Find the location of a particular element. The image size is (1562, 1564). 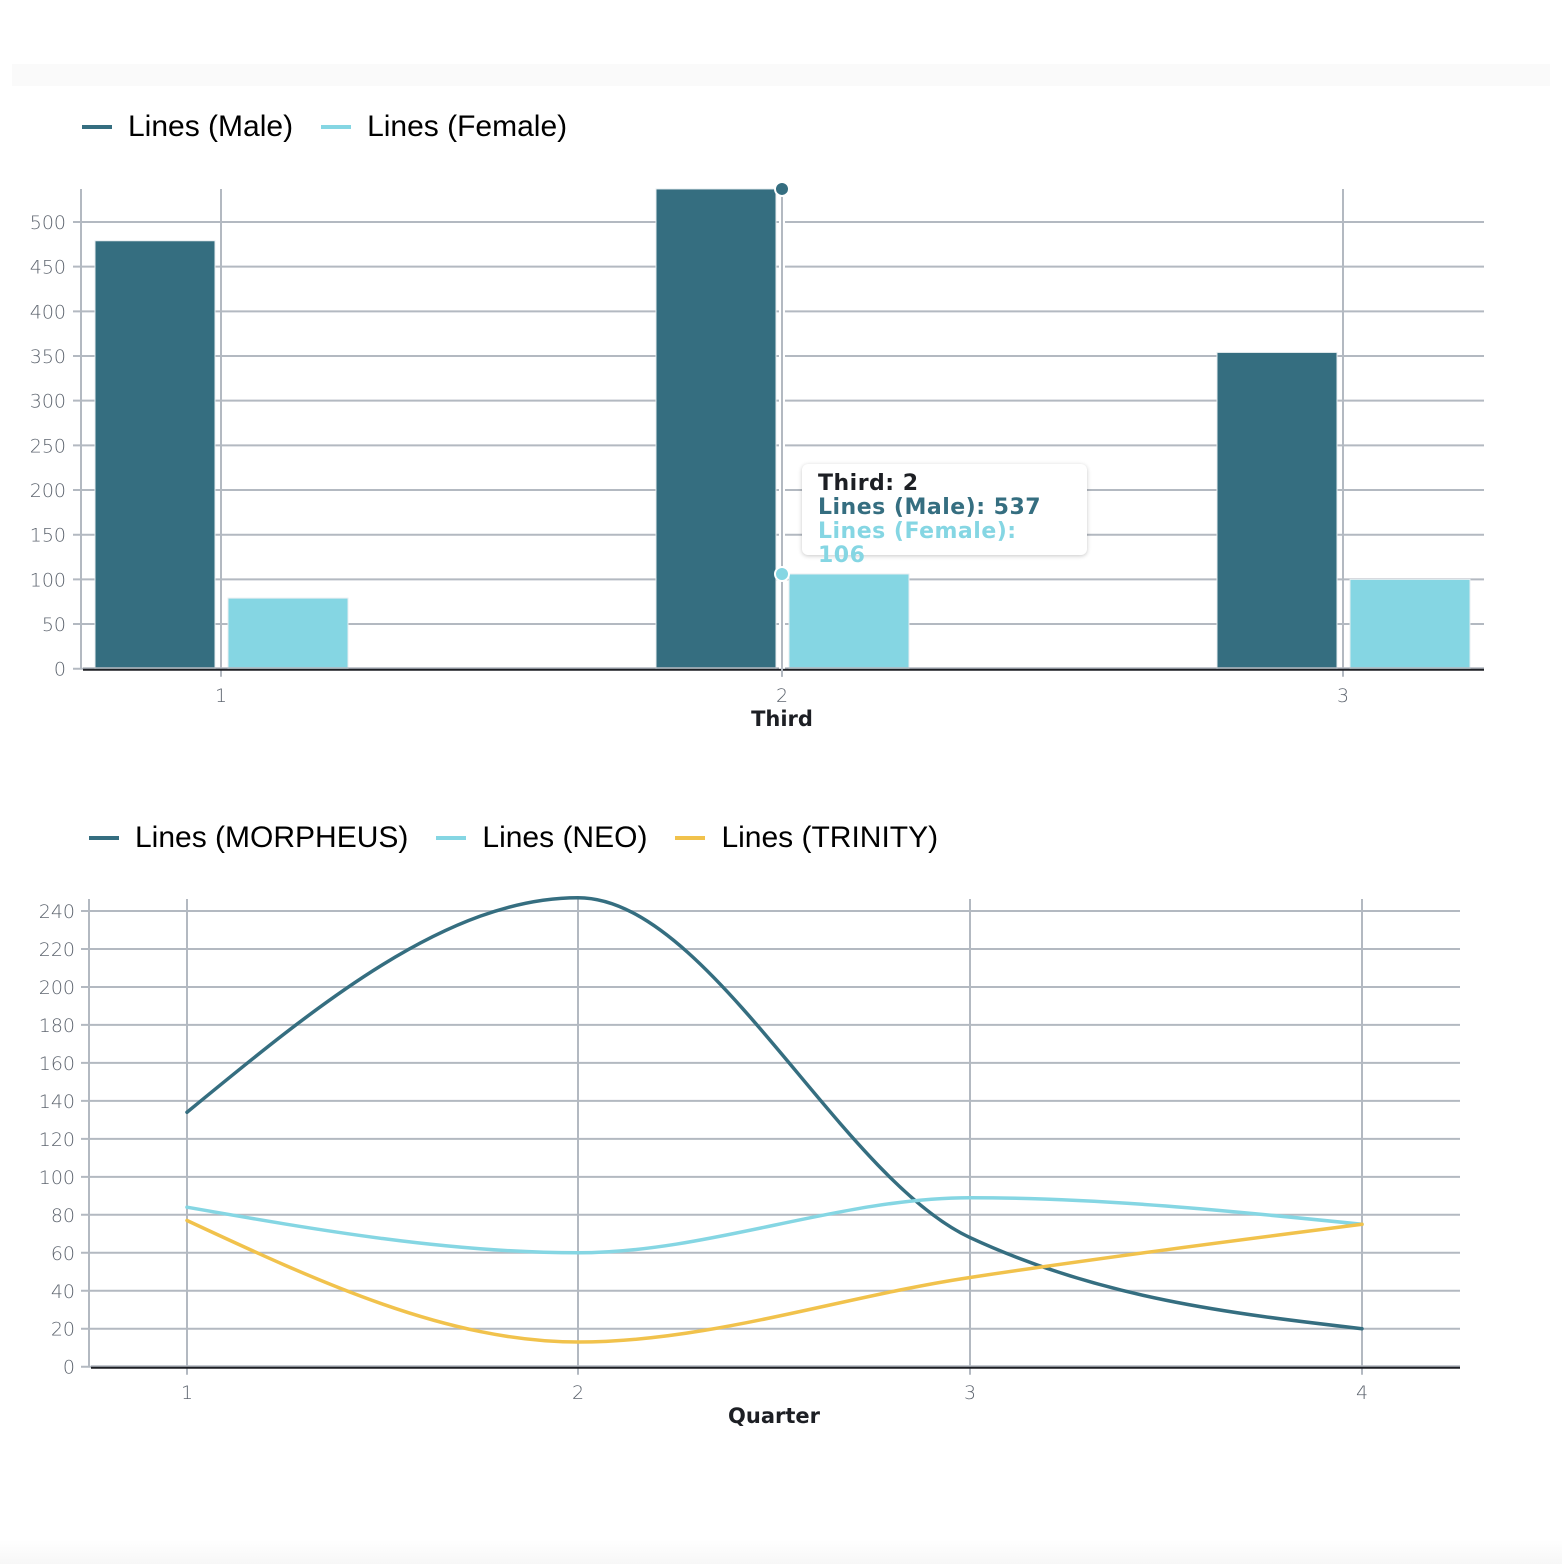

y-tick-label: 120 is located at coordinates (57, 1140).